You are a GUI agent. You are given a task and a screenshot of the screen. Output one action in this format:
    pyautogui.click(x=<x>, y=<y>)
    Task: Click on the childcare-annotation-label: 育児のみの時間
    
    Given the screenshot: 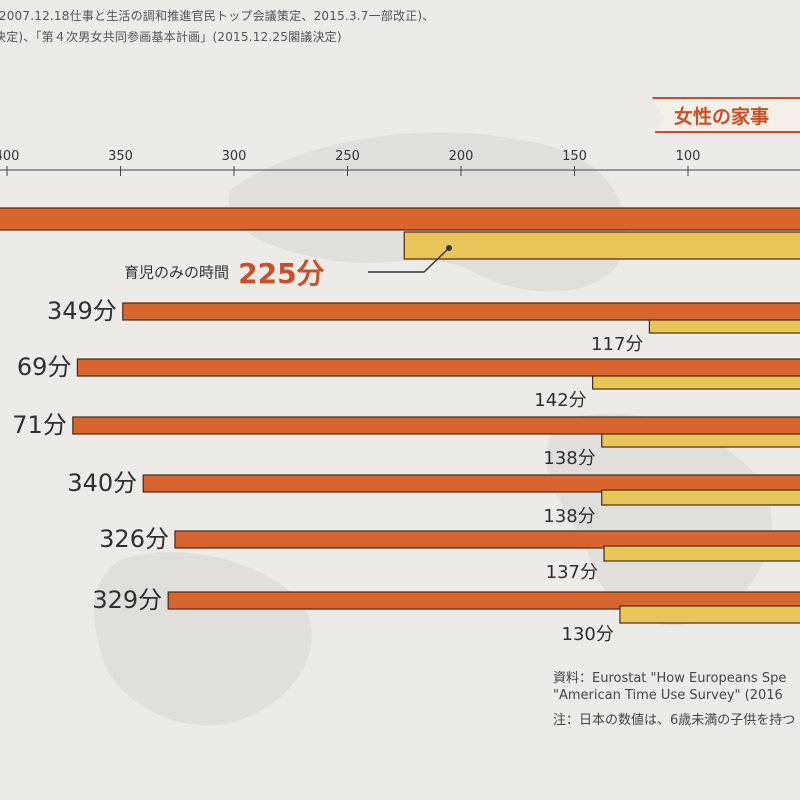 What is the action you would take?
    pyautogui.click(x=177, y=272)
    